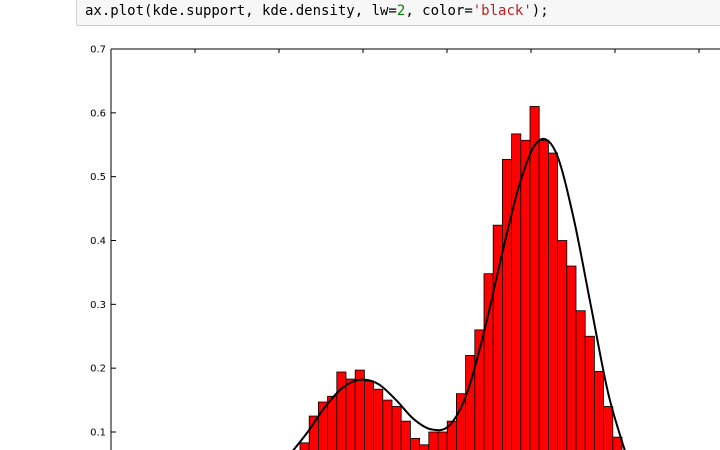 The image size is (720, 450). I want to click on y-tick-label: 0.5, so click(98, 177).